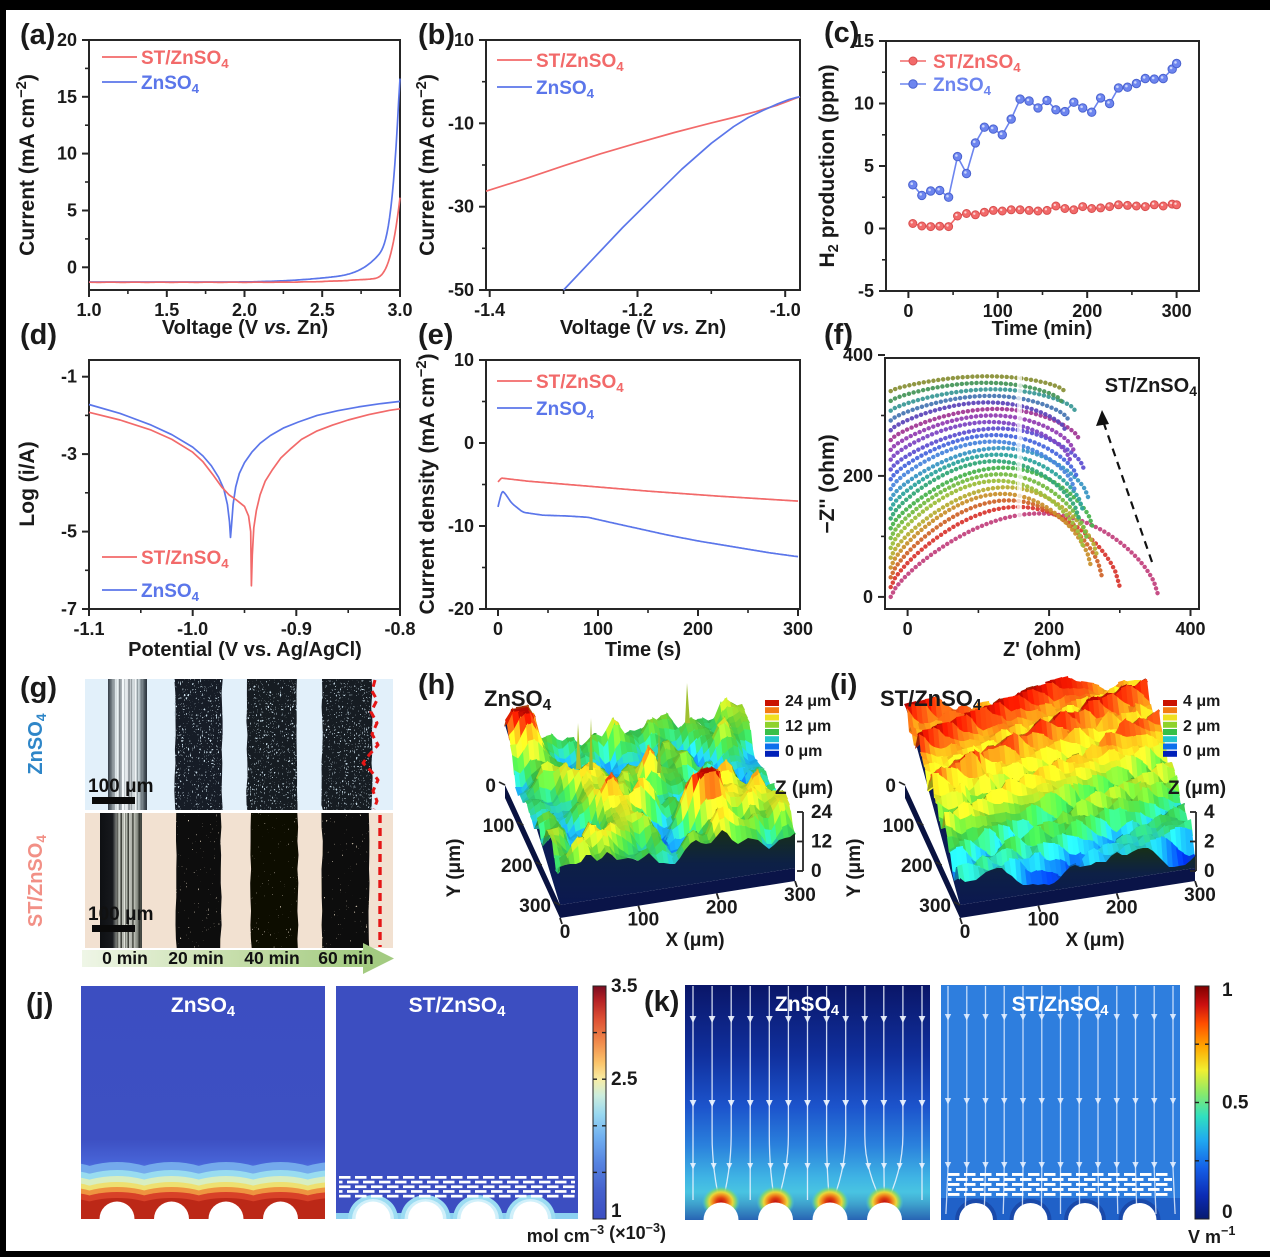 The width and height of the screenshot is (1270, 1257). What do you see at coordinates (88, 310) in the screenshot?
I see `svg-text: 1.0` at bounding box center [88, 310].